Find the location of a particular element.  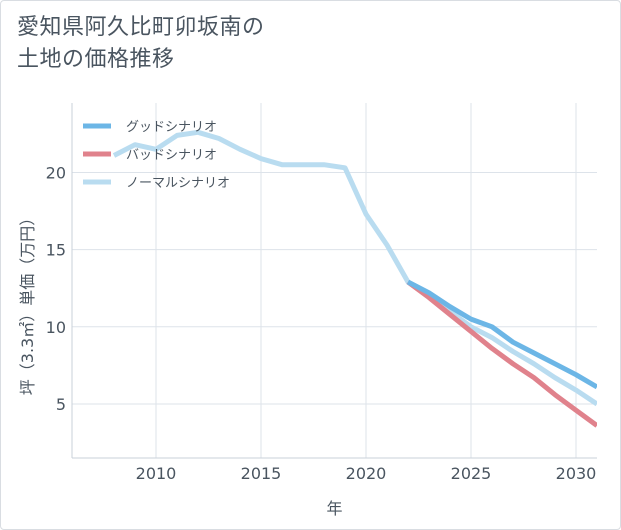

x-tick-label: 2010 is located at coordinates (156, 473).